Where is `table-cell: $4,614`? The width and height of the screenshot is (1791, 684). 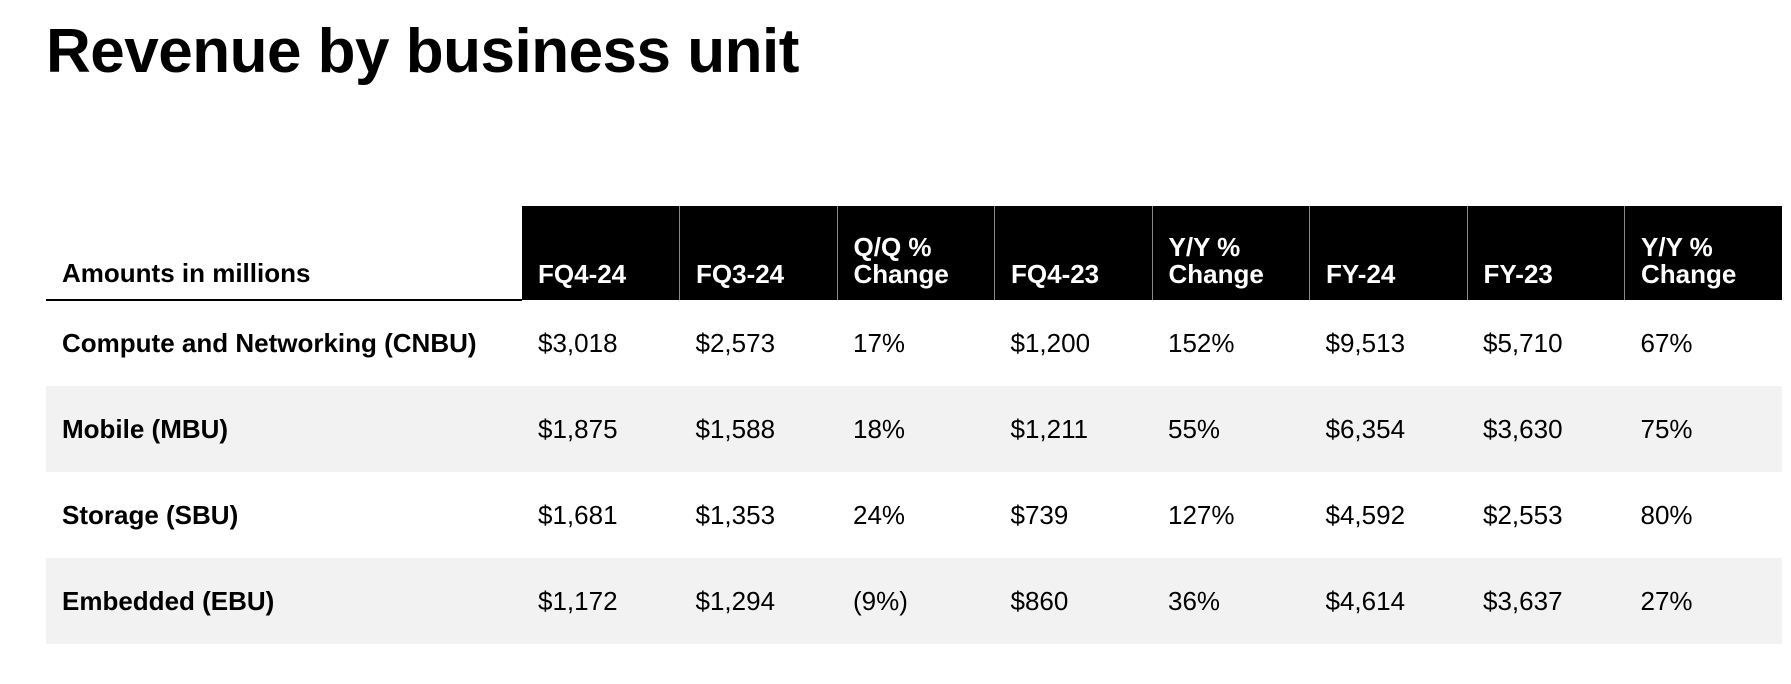 table-cell: $4,614 is located at coordinates (1388, 601).